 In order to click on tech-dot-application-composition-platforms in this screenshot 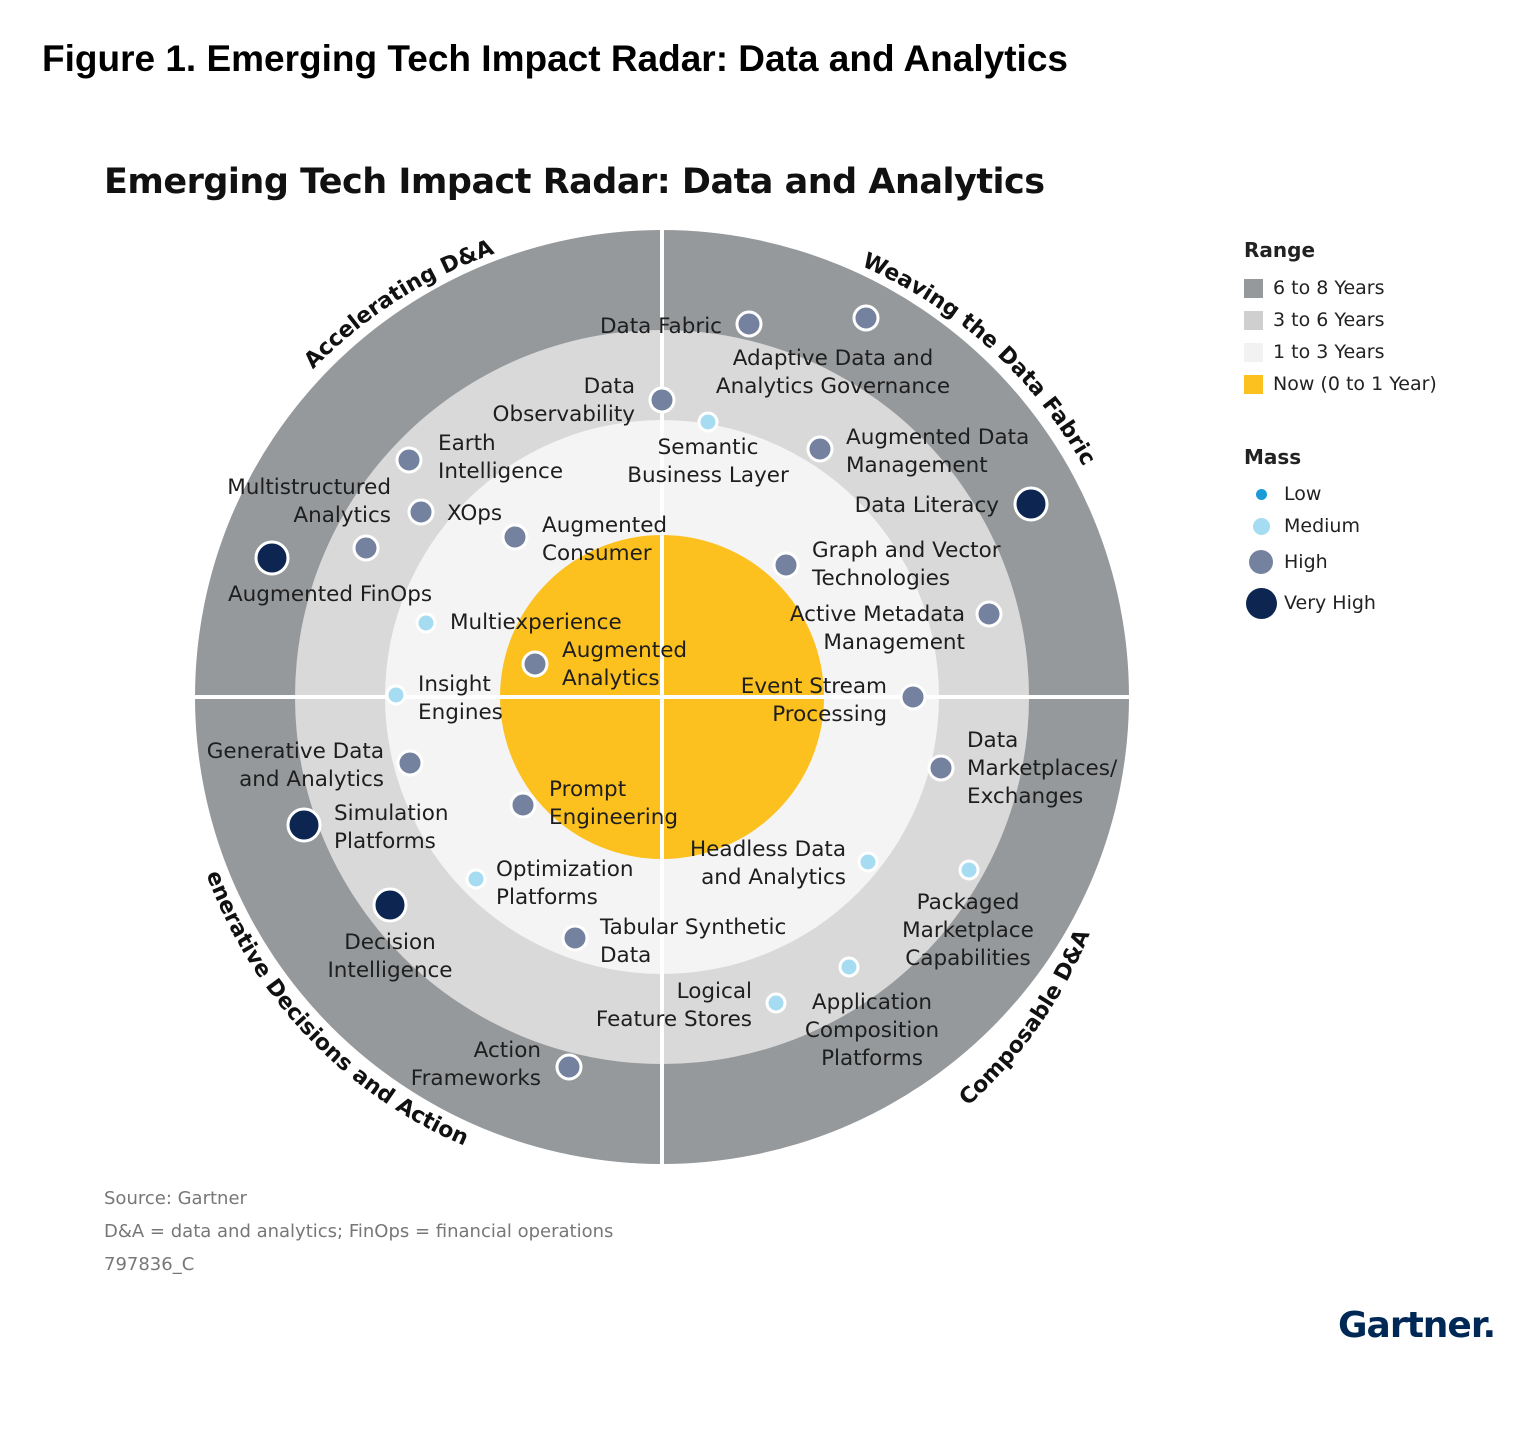, I will do `click(849, 967)`.